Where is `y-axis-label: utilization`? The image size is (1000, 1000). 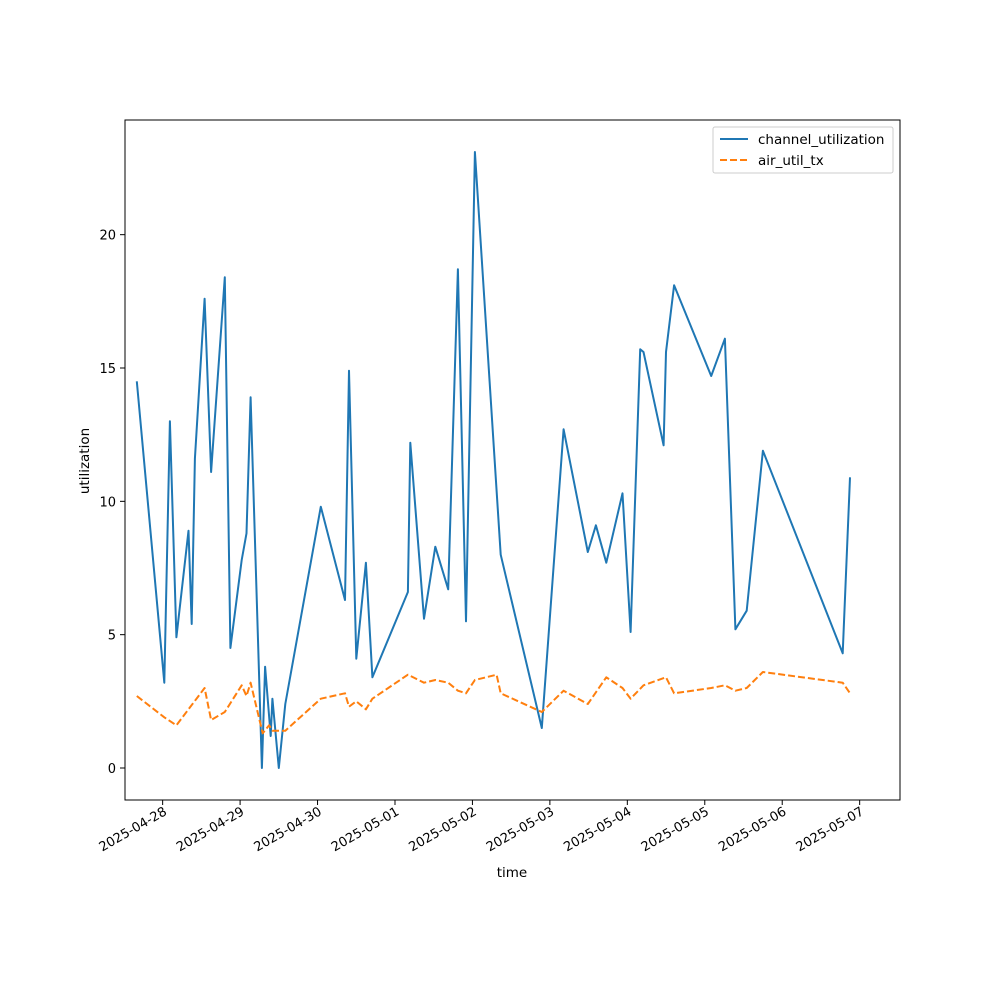 y-axis-label: utilization is located at coordinates (85, 461).